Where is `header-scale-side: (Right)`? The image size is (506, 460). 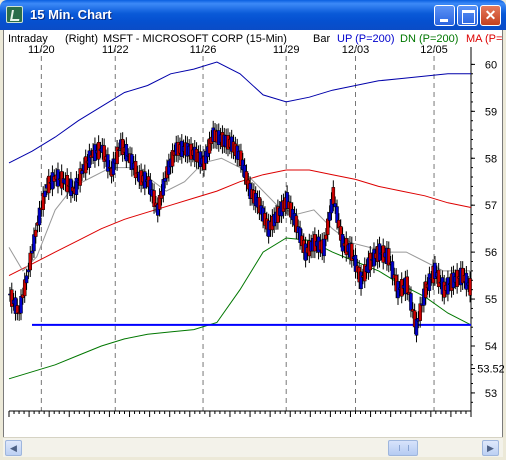 header-scale-side: (Right) is located at coordinates (81, 39).